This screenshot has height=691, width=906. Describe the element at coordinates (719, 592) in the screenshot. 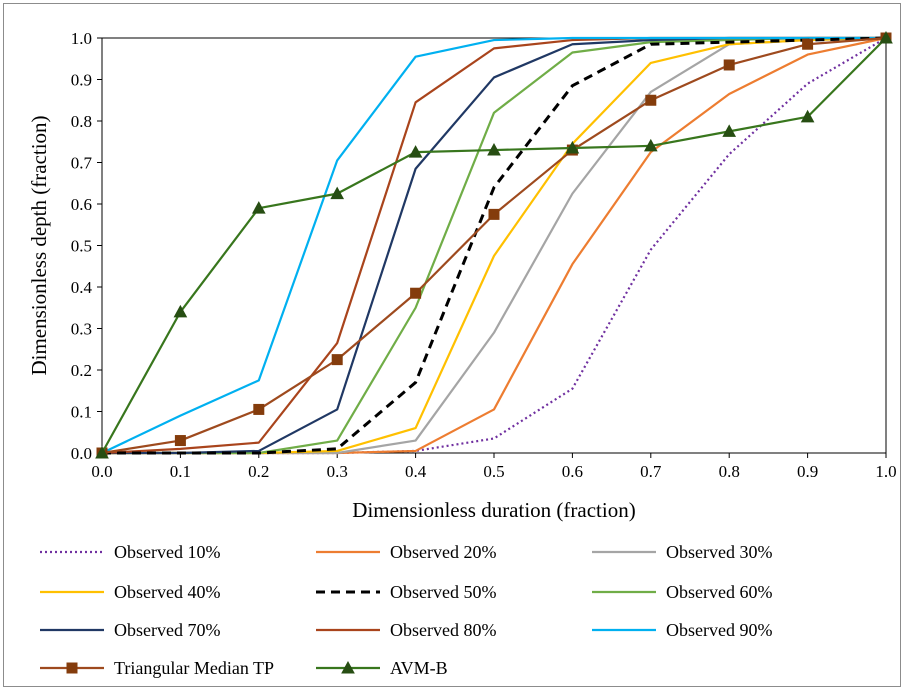

I see `legend-label: Observed 60%` at that location.